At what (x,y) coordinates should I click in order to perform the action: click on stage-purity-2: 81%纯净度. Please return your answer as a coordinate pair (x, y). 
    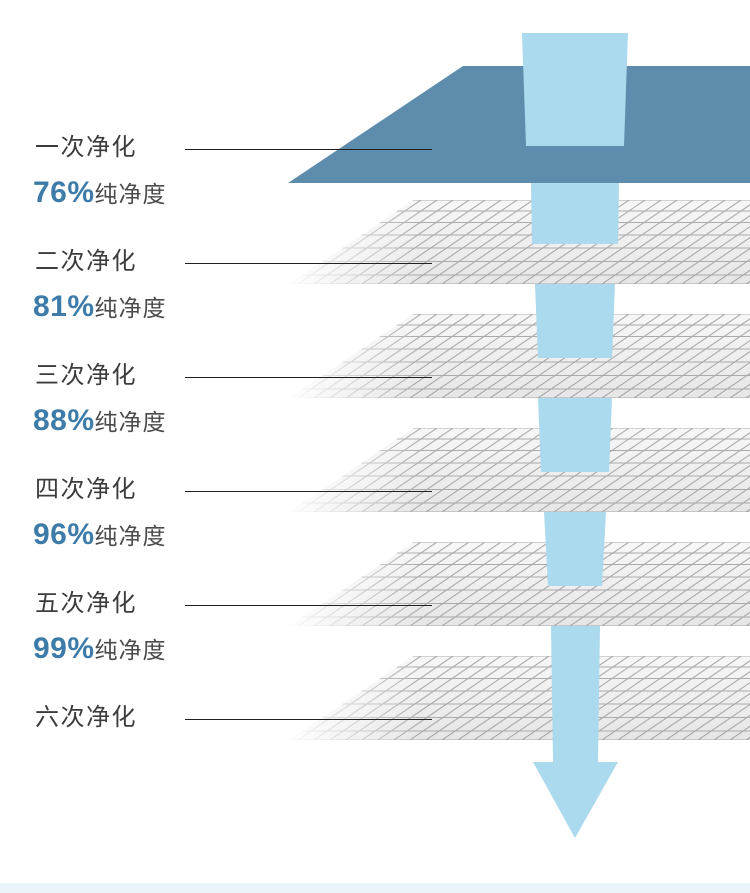
    Looking at the image, I should click on (100, 309).